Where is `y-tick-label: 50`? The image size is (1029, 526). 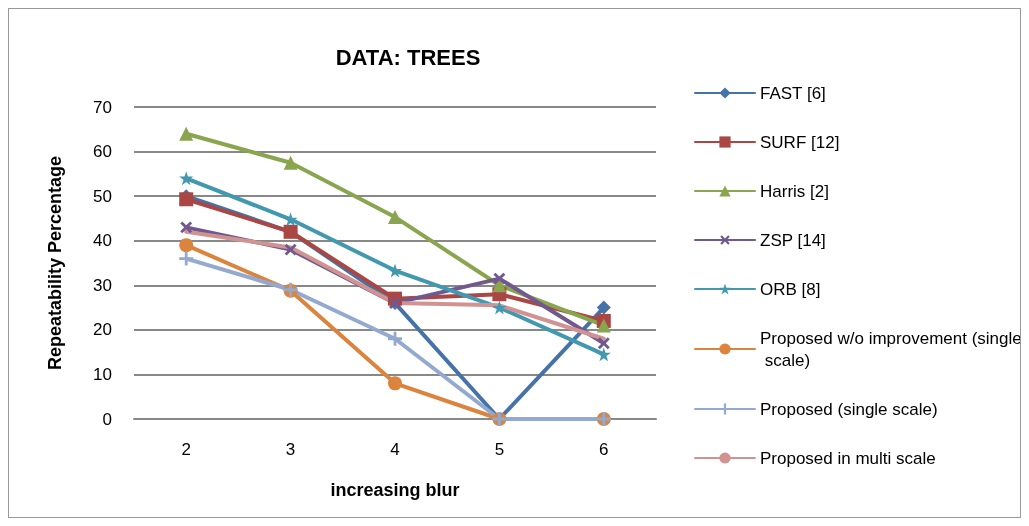
y-tick-label: 50 is located at coordinates (102, 196).